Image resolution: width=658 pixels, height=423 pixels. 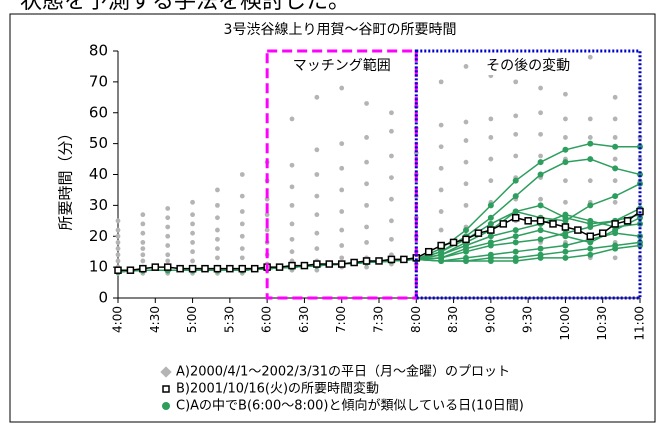 I want to click on legend-label: C)Aの中でB(6:00～8:00)と傾向が類似している日(10日間), so click(x=350, y=406).